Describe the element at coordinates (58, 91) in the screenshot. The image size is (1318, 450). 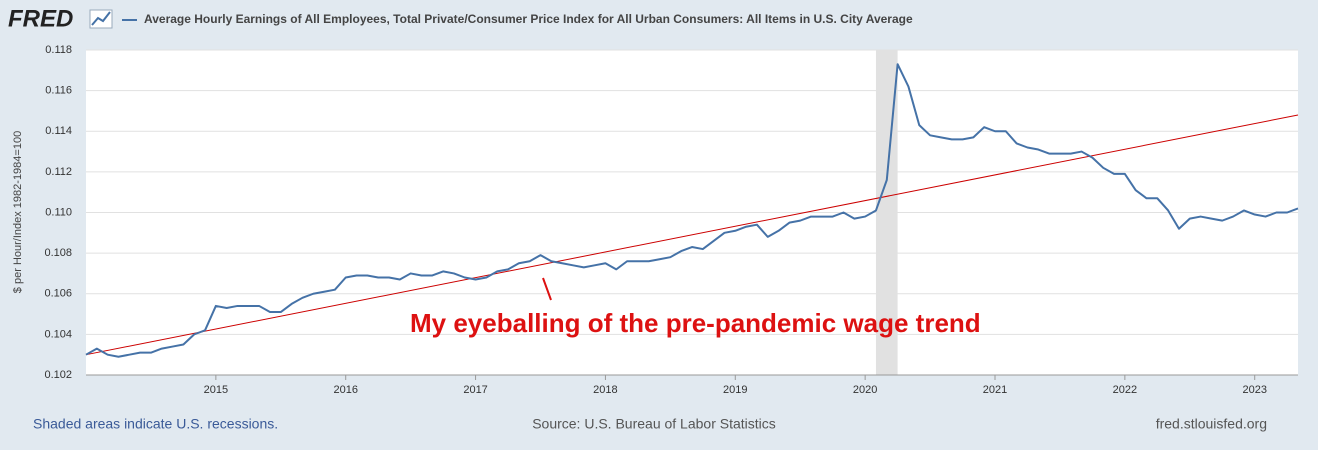
I see `y-tick-label: 0.116` at that location.